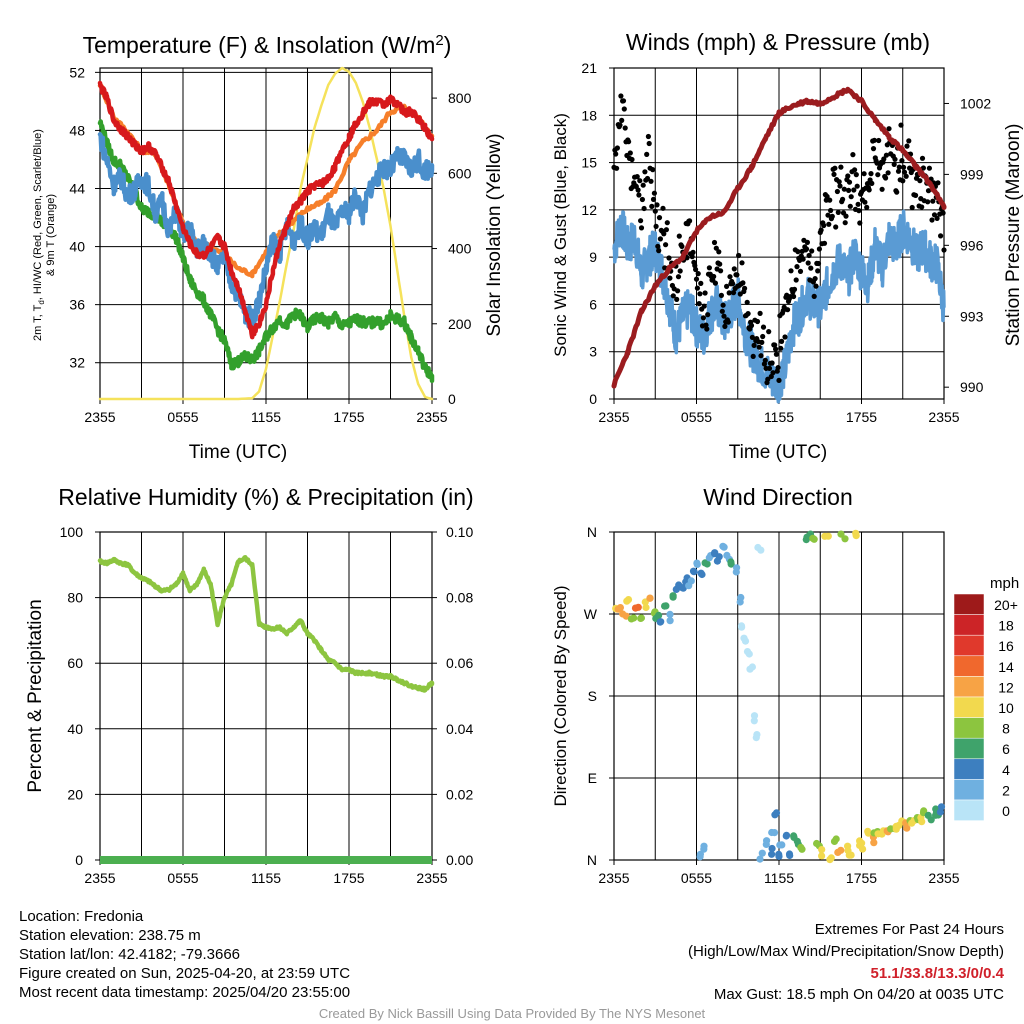 The width and height of the screenshot is (1024, 1024). I want to click on legend-label: 6, so click(1006, 749).